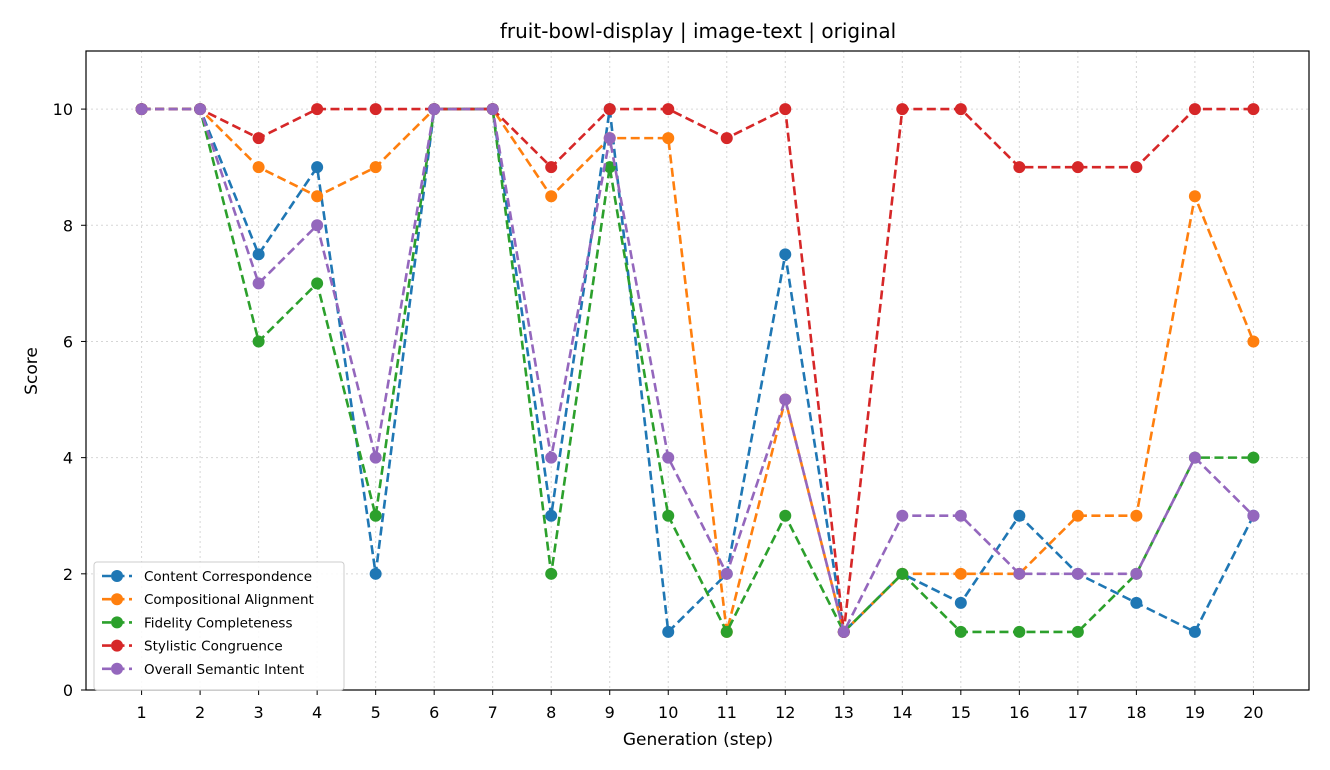  What do you see at coordinates (229, 600) in the screenshot?
I see `legend-label: Compositional Alignment` at bounding box center [229, 600].